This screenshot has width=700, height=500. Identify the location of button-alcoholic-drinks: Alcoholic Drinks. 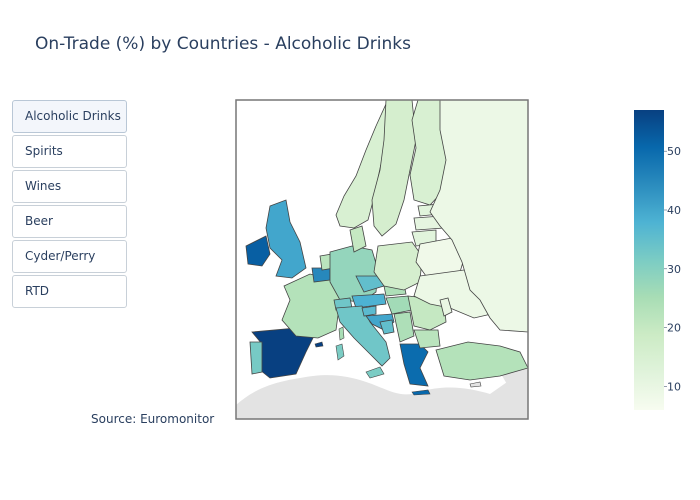
(69, 116).